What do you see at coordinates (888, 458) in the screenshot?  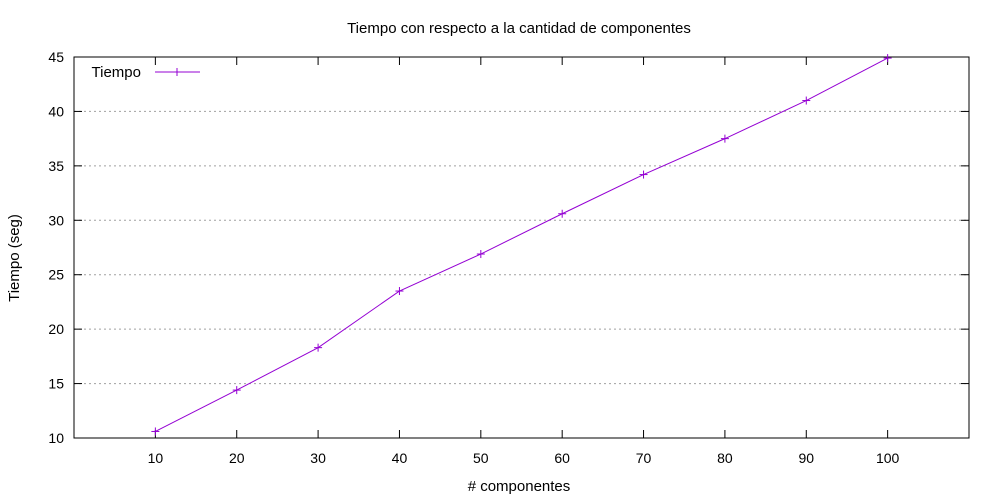 I see `x-tick-label: 100` at bounding box center [888, 458].